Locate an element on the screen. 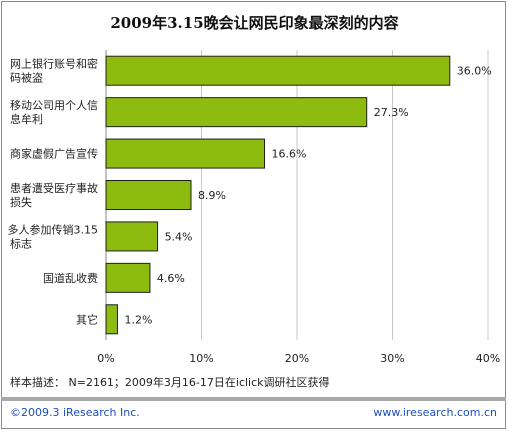 This screenshot has width=509, height=432. x-tick-label: 20% is located at coordinates (297, 358).